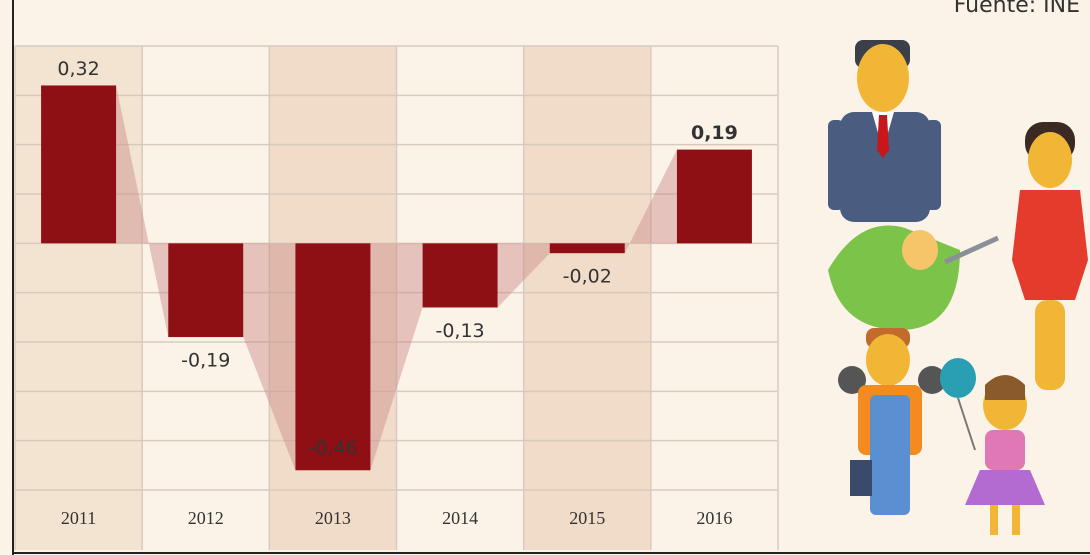 The width and height of the screenshot is (1090, 555). What do you see at coordinates (460, 518) in the screenshot?
I see `x-tick-label: 2014` at bounding box center [460, 518].